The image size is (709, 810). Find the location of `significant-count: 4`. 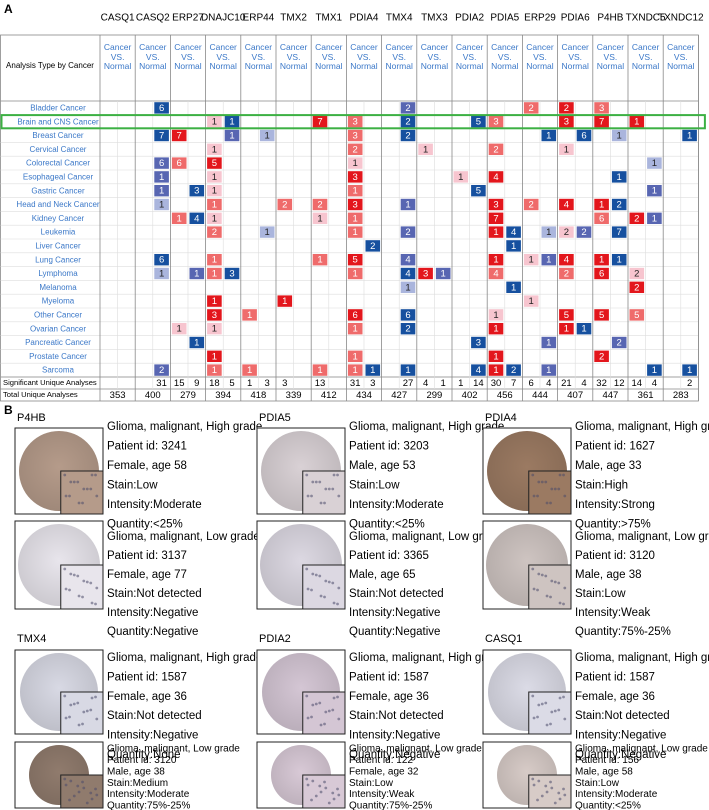

significant-count: 4 is located at coordinates (548, 383).